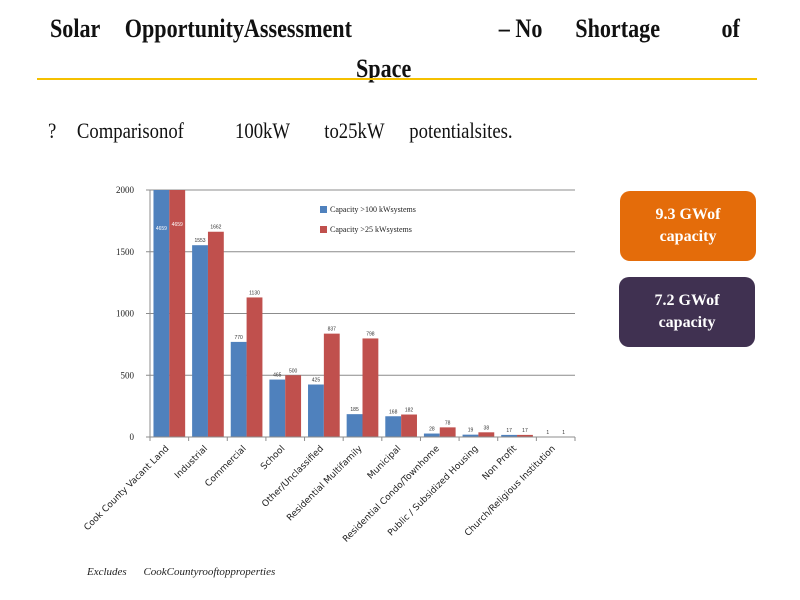 This screenshot has height=600, width=800. What do you see at coordinates (688, 226) in the screenshot?
I see `callout-100kw-capacity: 9.3 GWof capacity` at bounding box center [688, 226].